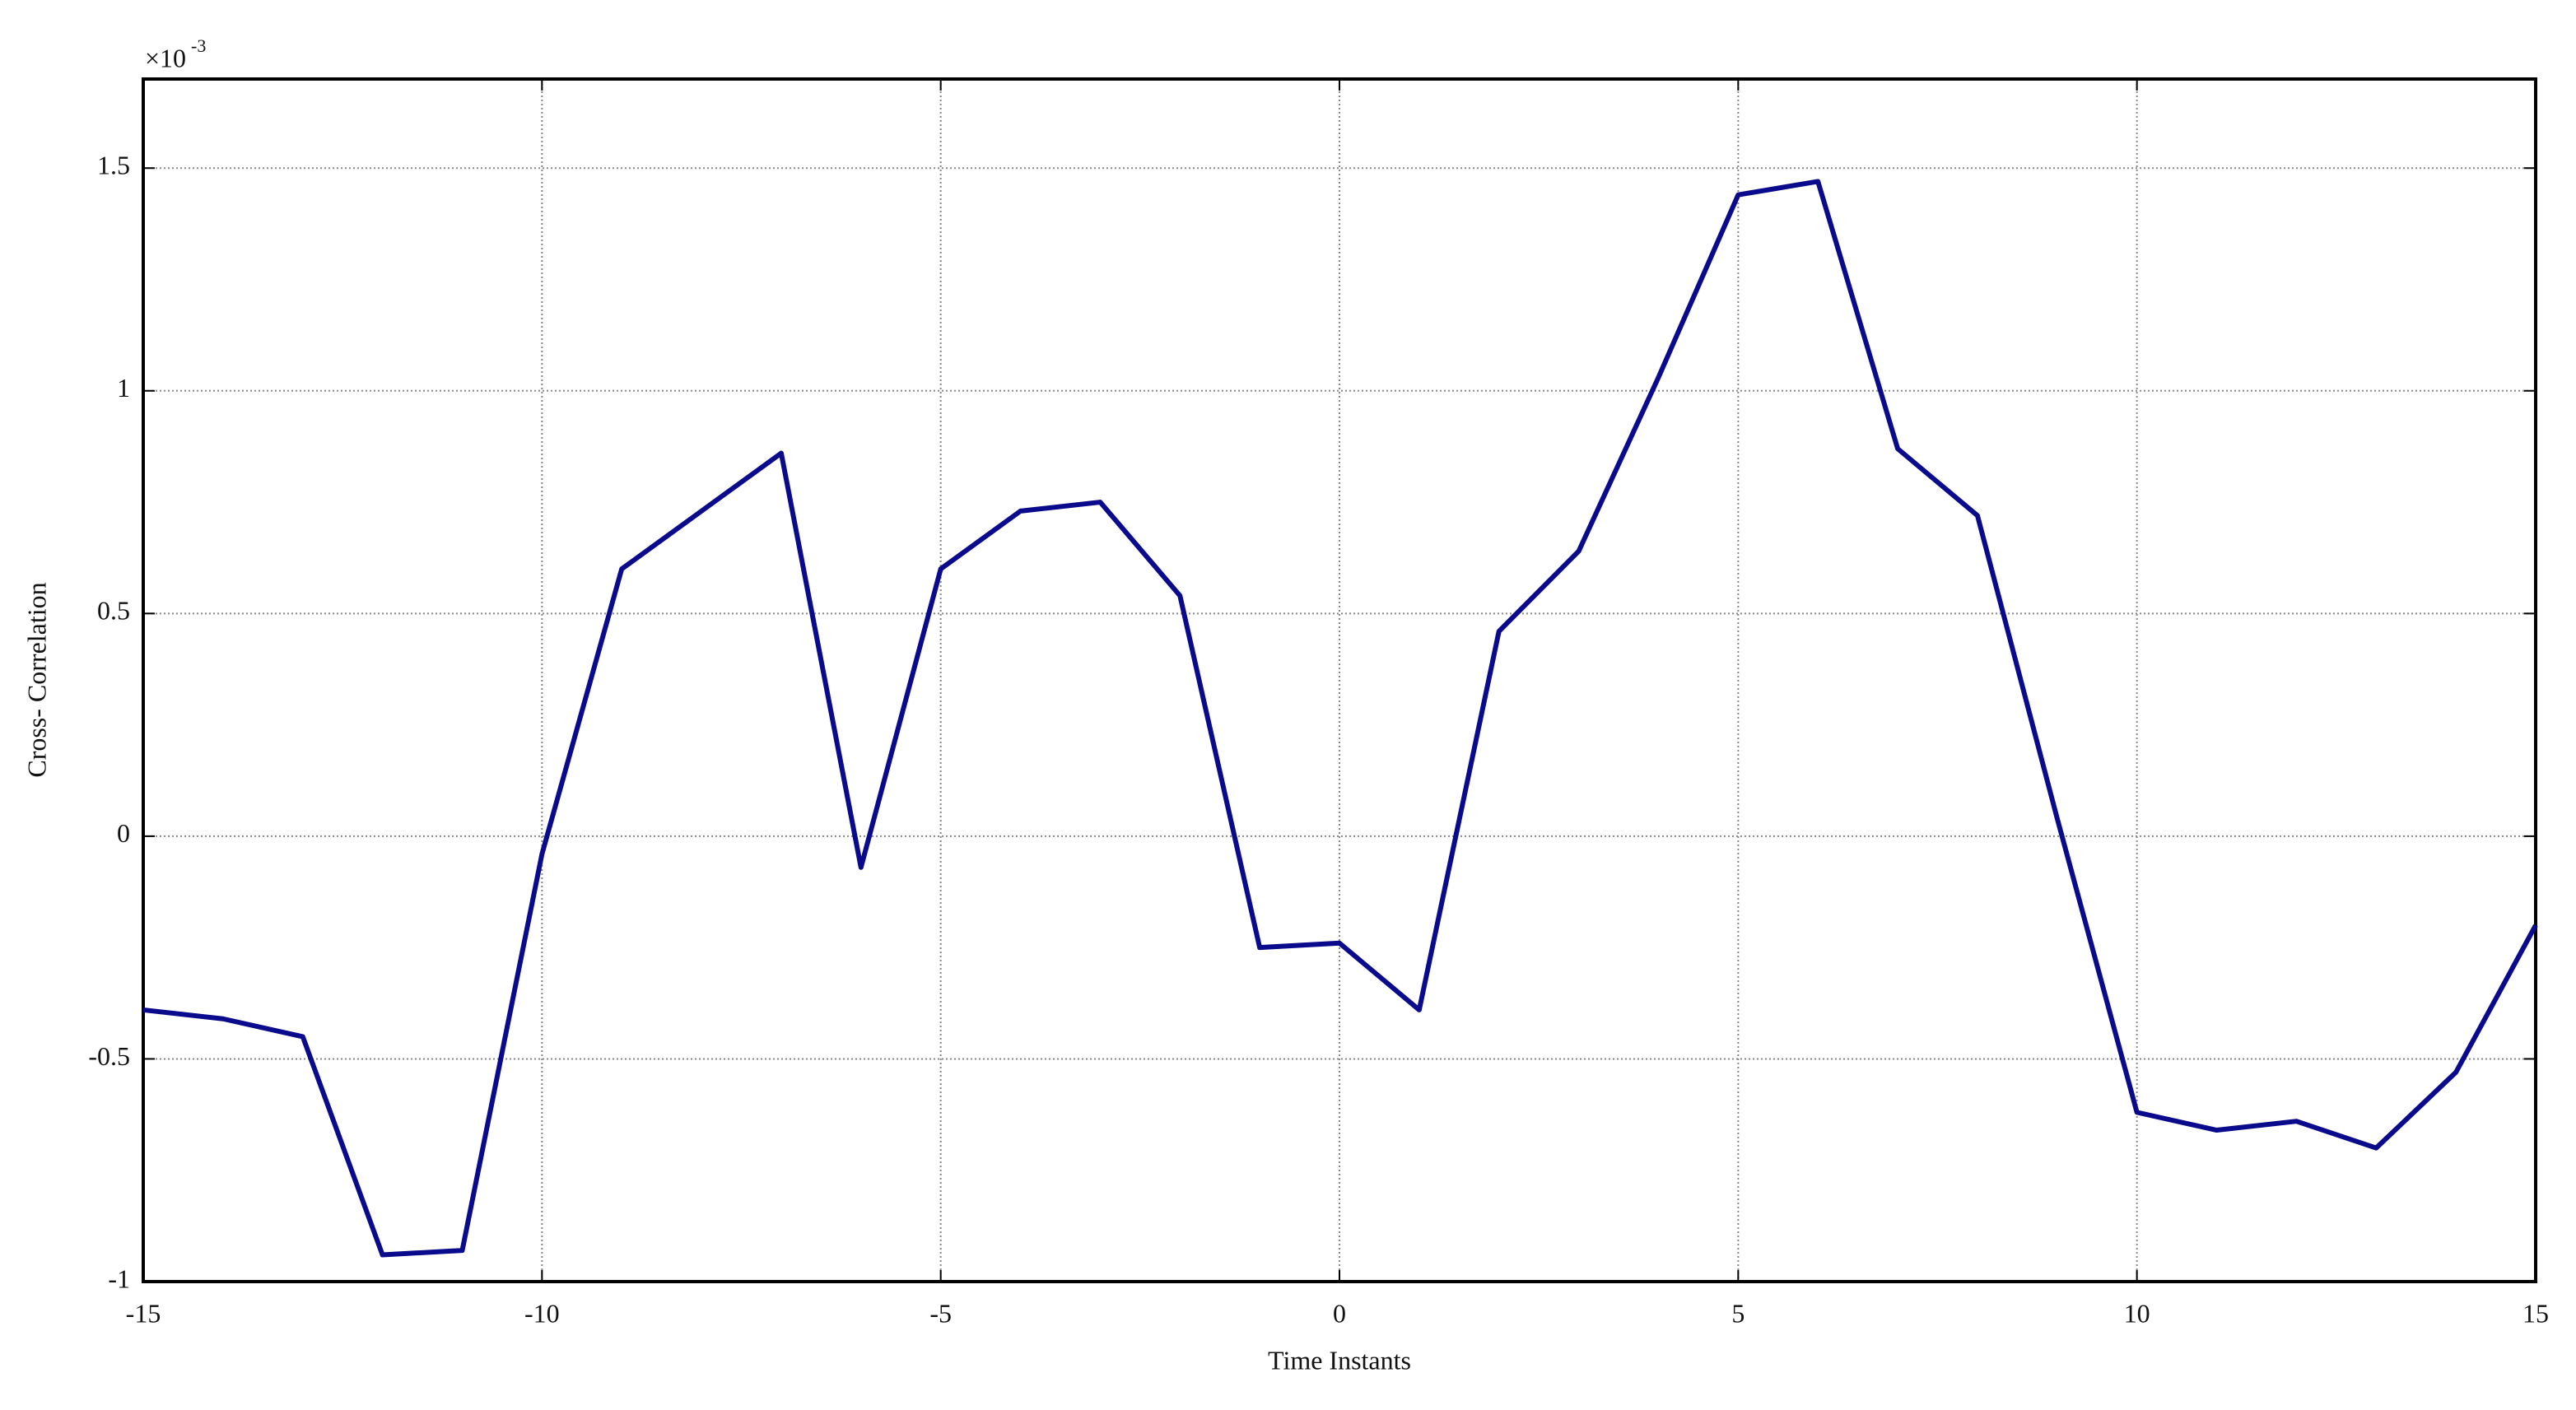 This screenshot has width=2576, height=1410. Describe the element at coordinates (36, 679) in the screenshot. I see `y-axis-label: Cross- Correlation` at that location.